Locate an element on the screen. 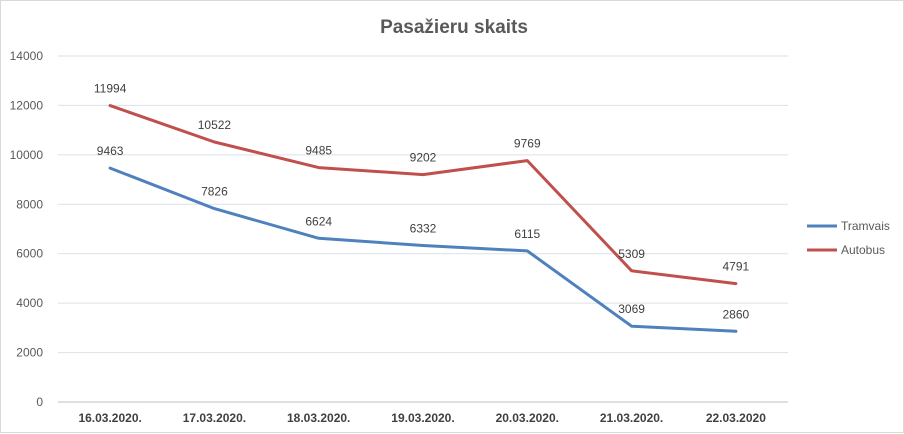 The height and width of the screenshot is (434, 904). x-tick-label: 20.03.2020. is located at coordinates (527, 418).